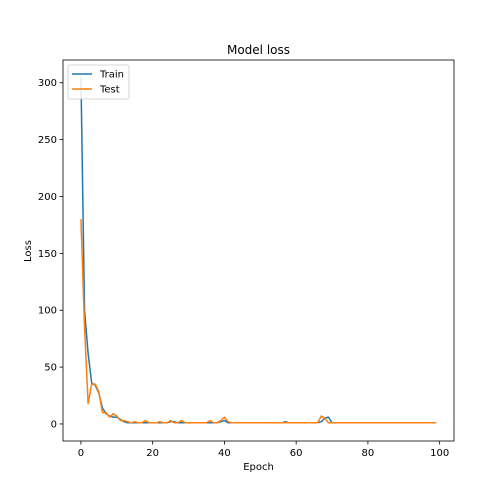  What do you see at coordinates (47, 254) in the screenshot?
I see `y-tick-label: 150` at bounding box center [47, 254].